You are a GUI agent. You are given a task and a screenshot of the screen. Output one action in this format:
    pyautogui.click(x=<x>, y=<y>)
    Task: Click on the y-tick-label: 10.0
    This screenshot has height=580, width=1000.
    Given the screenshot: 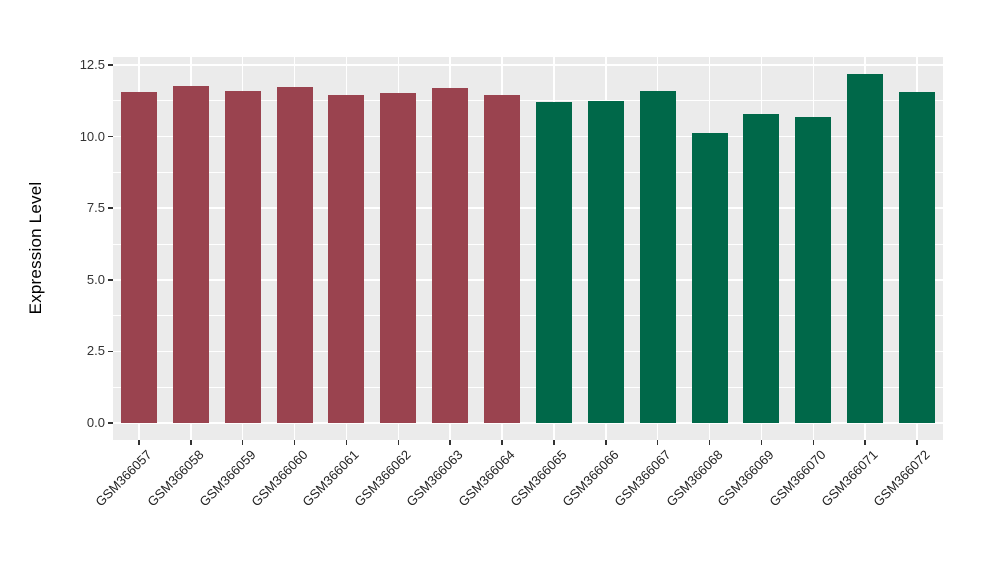 What is the action you would take?
    pyautogui.click(x=92, y=136)
    